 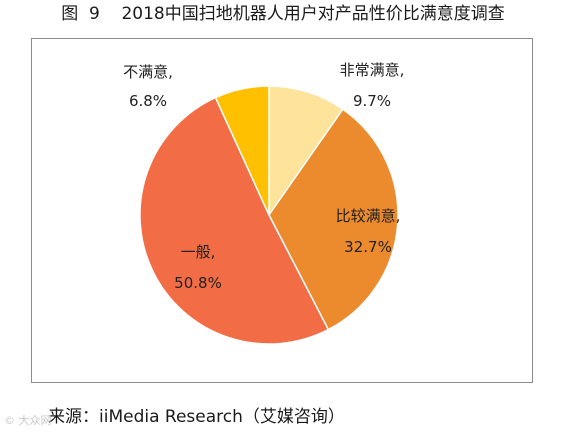 I want to click on slice-value-label: 9.7%, so click(x=372, y=101).